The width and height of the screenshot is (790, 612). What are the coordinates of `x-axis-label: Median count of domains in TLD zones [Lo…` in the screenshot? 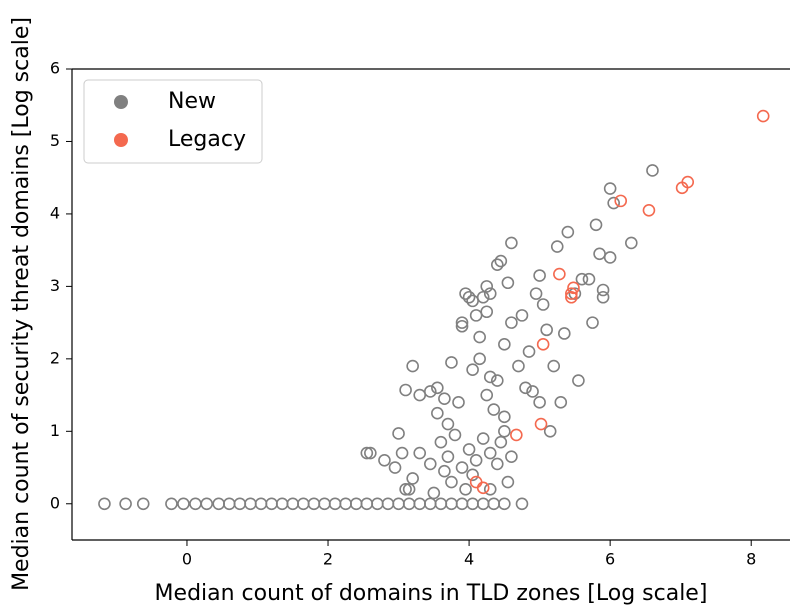 It's located at (431, 593).